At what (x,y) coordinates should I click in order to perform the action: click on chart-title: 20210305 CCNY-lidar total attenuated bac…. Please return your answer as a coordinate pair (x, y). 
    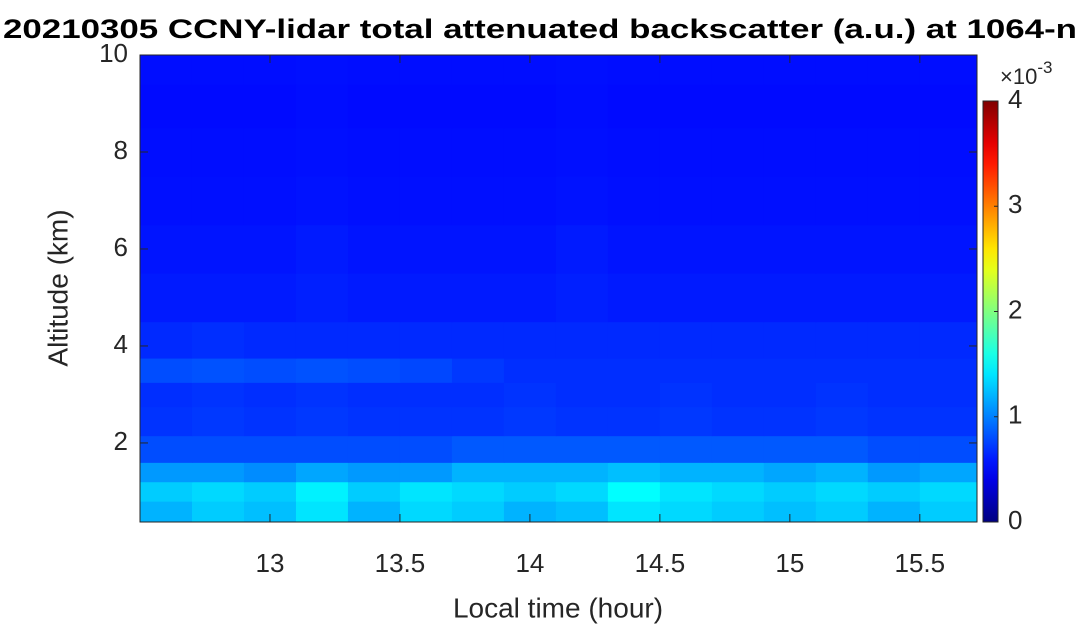
    Looking at the image, I should click on (540, 29).